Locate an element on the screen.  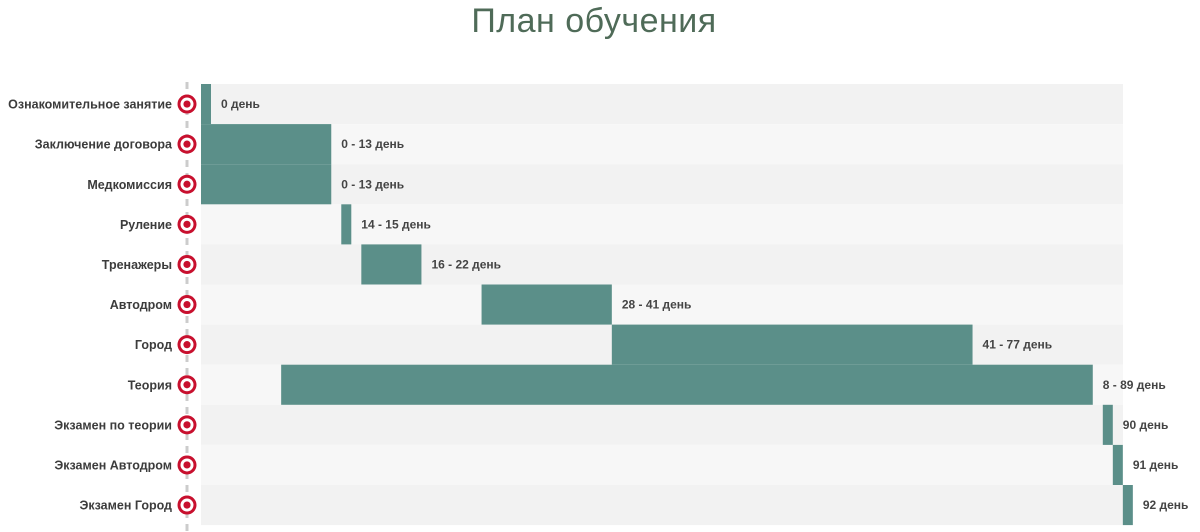
task-label: Тренажеры is located at coordinates (137, 265).